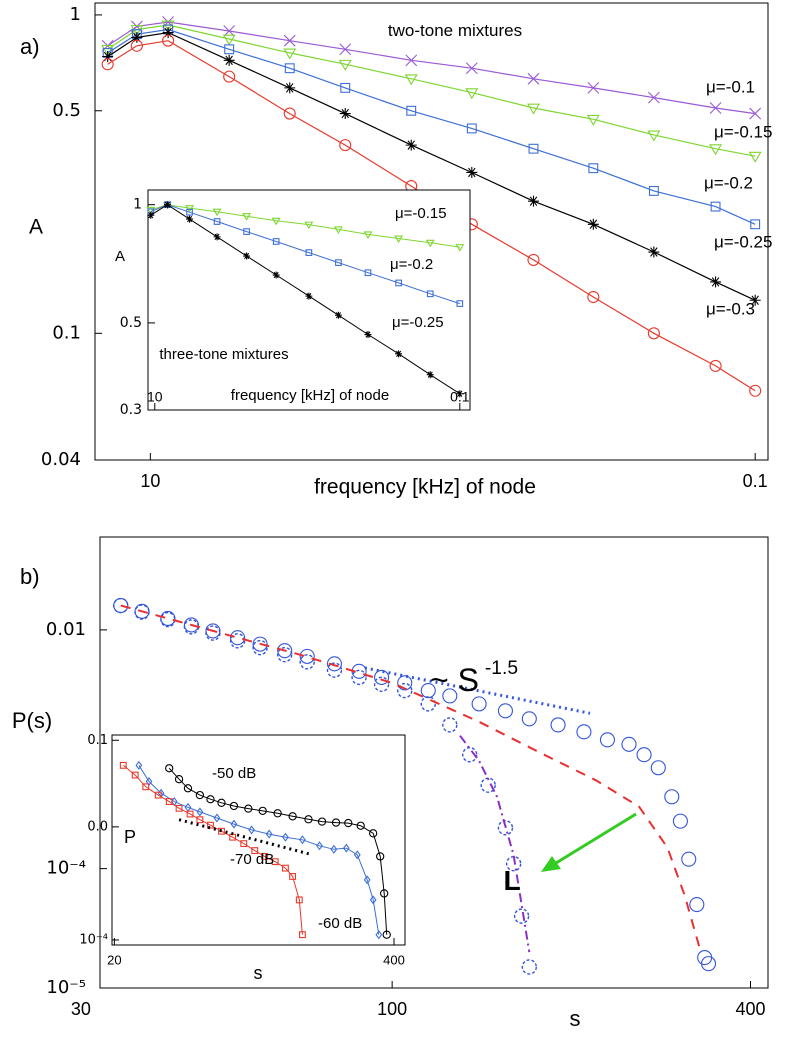 Image resolution: width=788 pixels, height=1046 pixels. What do you see at coordinates (743, 131) in the screenshot?
I see `series-label: μ=-0.15` at bounding box center [743, 131].